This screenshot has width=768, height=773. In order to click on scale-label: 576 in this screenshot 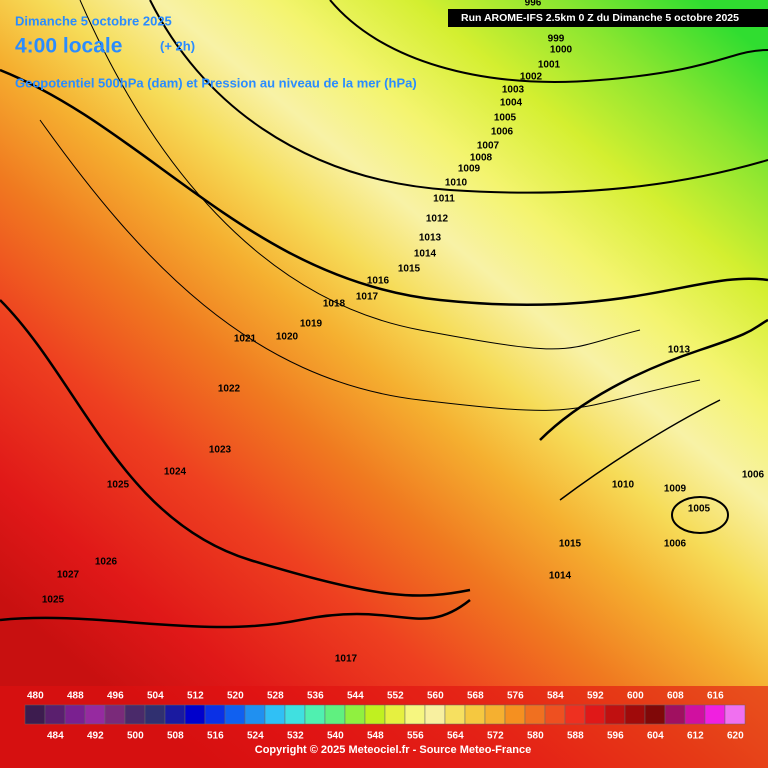, I will do `click(515, 696)`.